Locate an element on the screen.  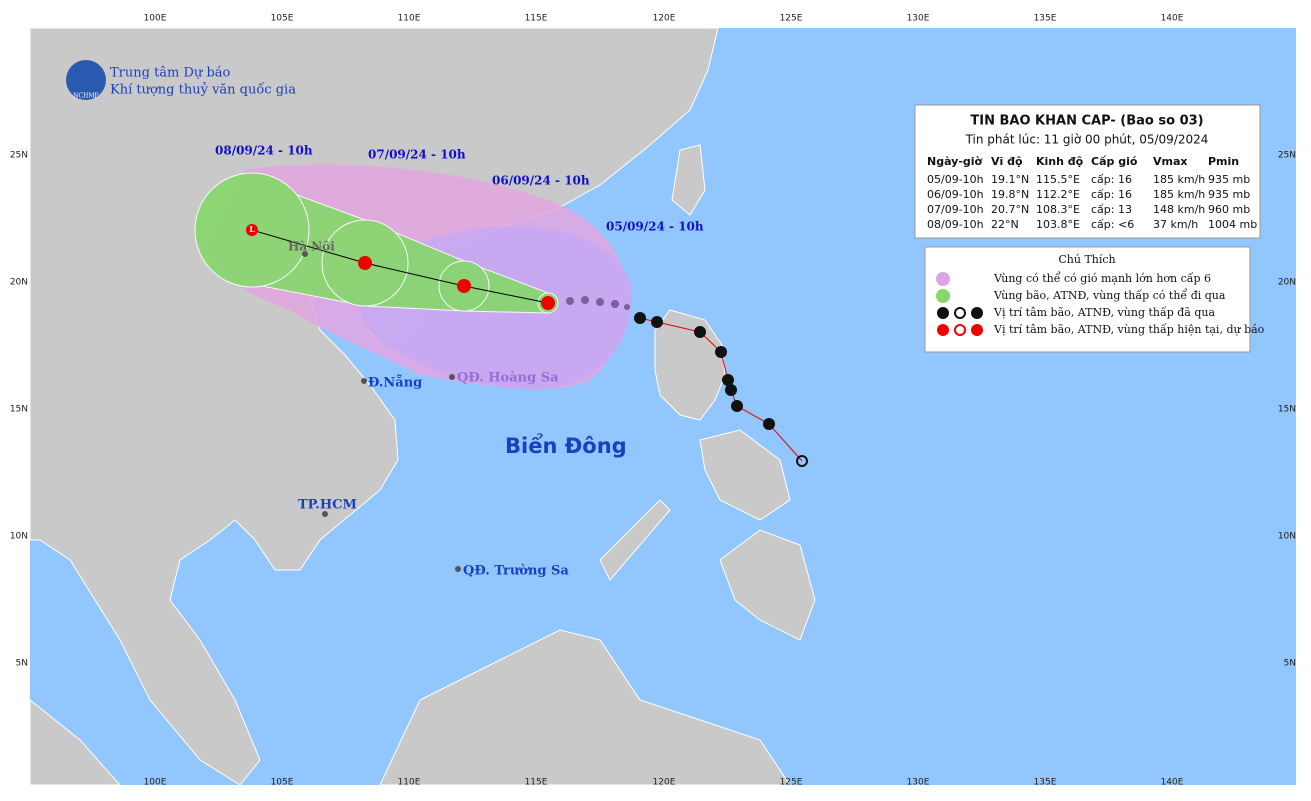
lon-label-bottom: 125E is located at coordinates (791, 783).